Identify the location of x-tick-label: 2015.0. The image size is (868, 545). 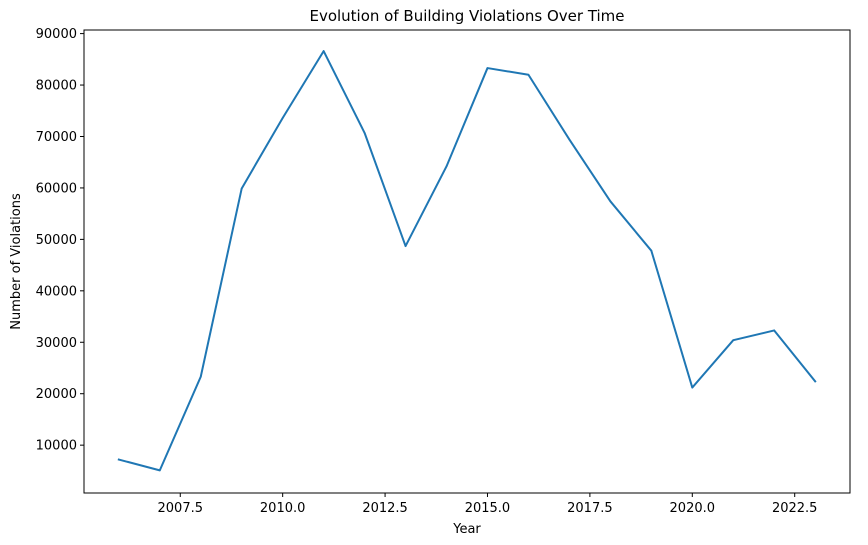
(488, 508).